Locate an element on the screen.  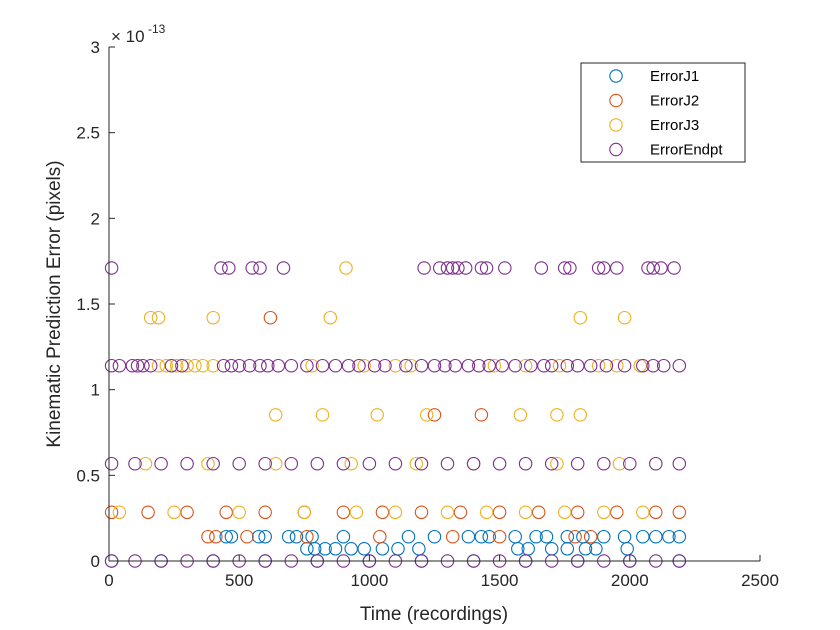
y-exponent-base: × 10 is located at coordinates (128, 36).